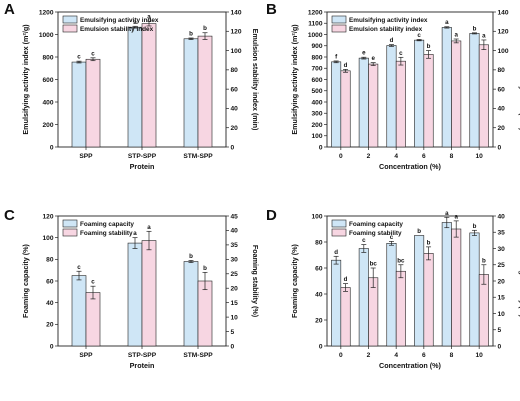  Describe the element at coordinates (316, 91) in the screenshot. I see `left-tick-label: 500` at that location.